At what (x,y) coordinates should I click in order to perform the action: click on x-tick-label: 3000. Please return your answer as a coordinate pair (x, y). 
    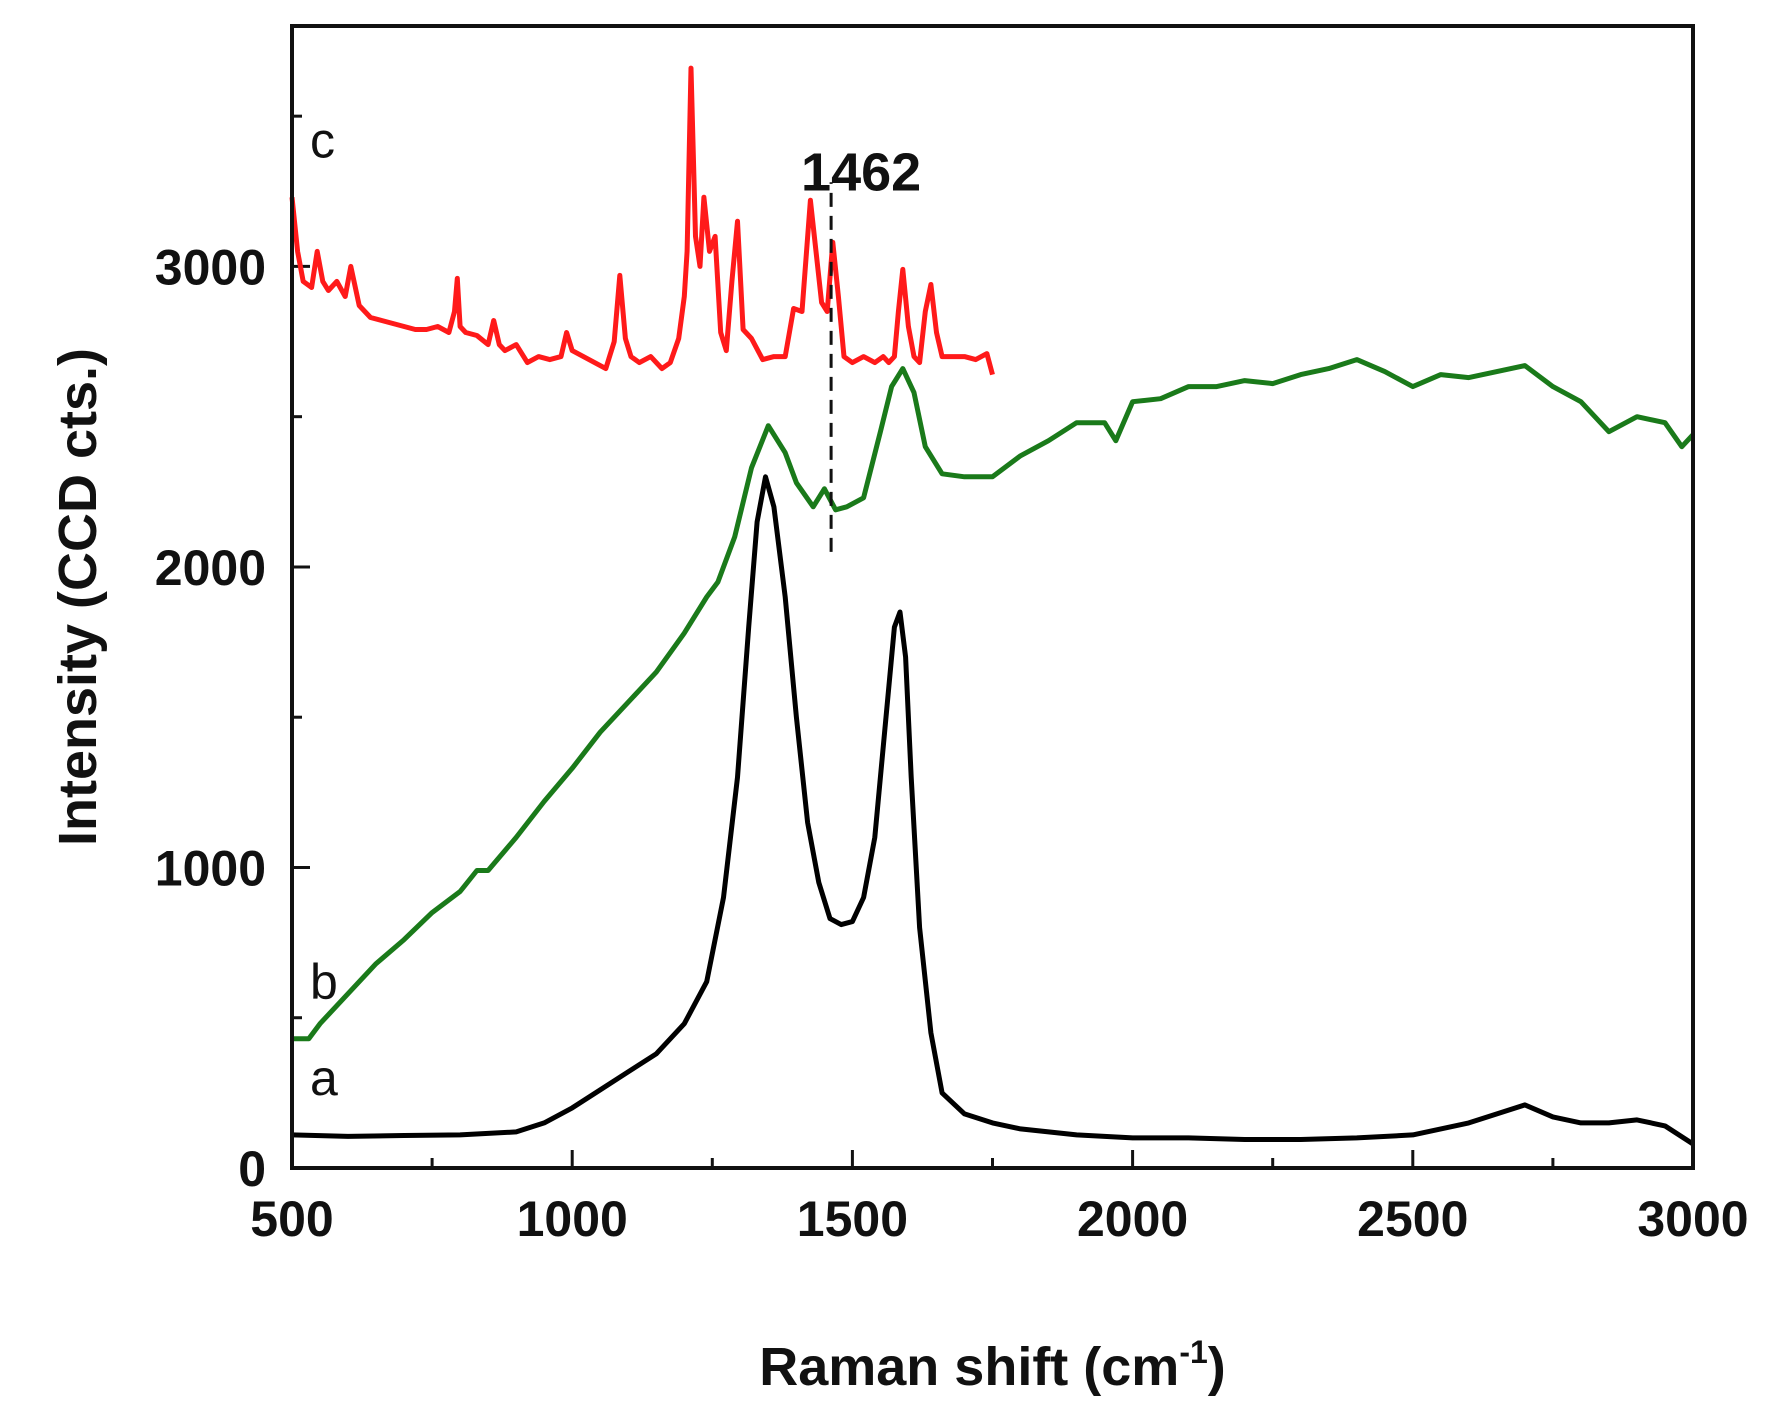
    Looking at the image, I should click on (1692, 1219).